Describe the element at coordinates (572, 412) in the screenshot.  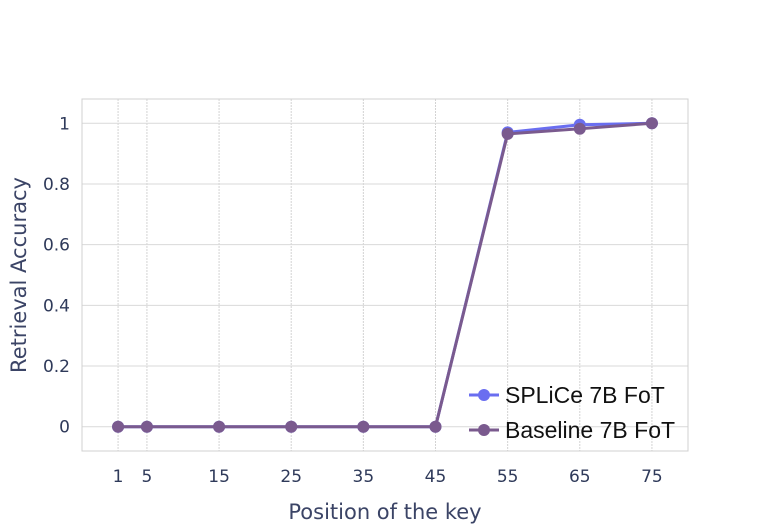
I see `legend: SPLiCe 7B FoT Baseline 7B FoT` at that location.